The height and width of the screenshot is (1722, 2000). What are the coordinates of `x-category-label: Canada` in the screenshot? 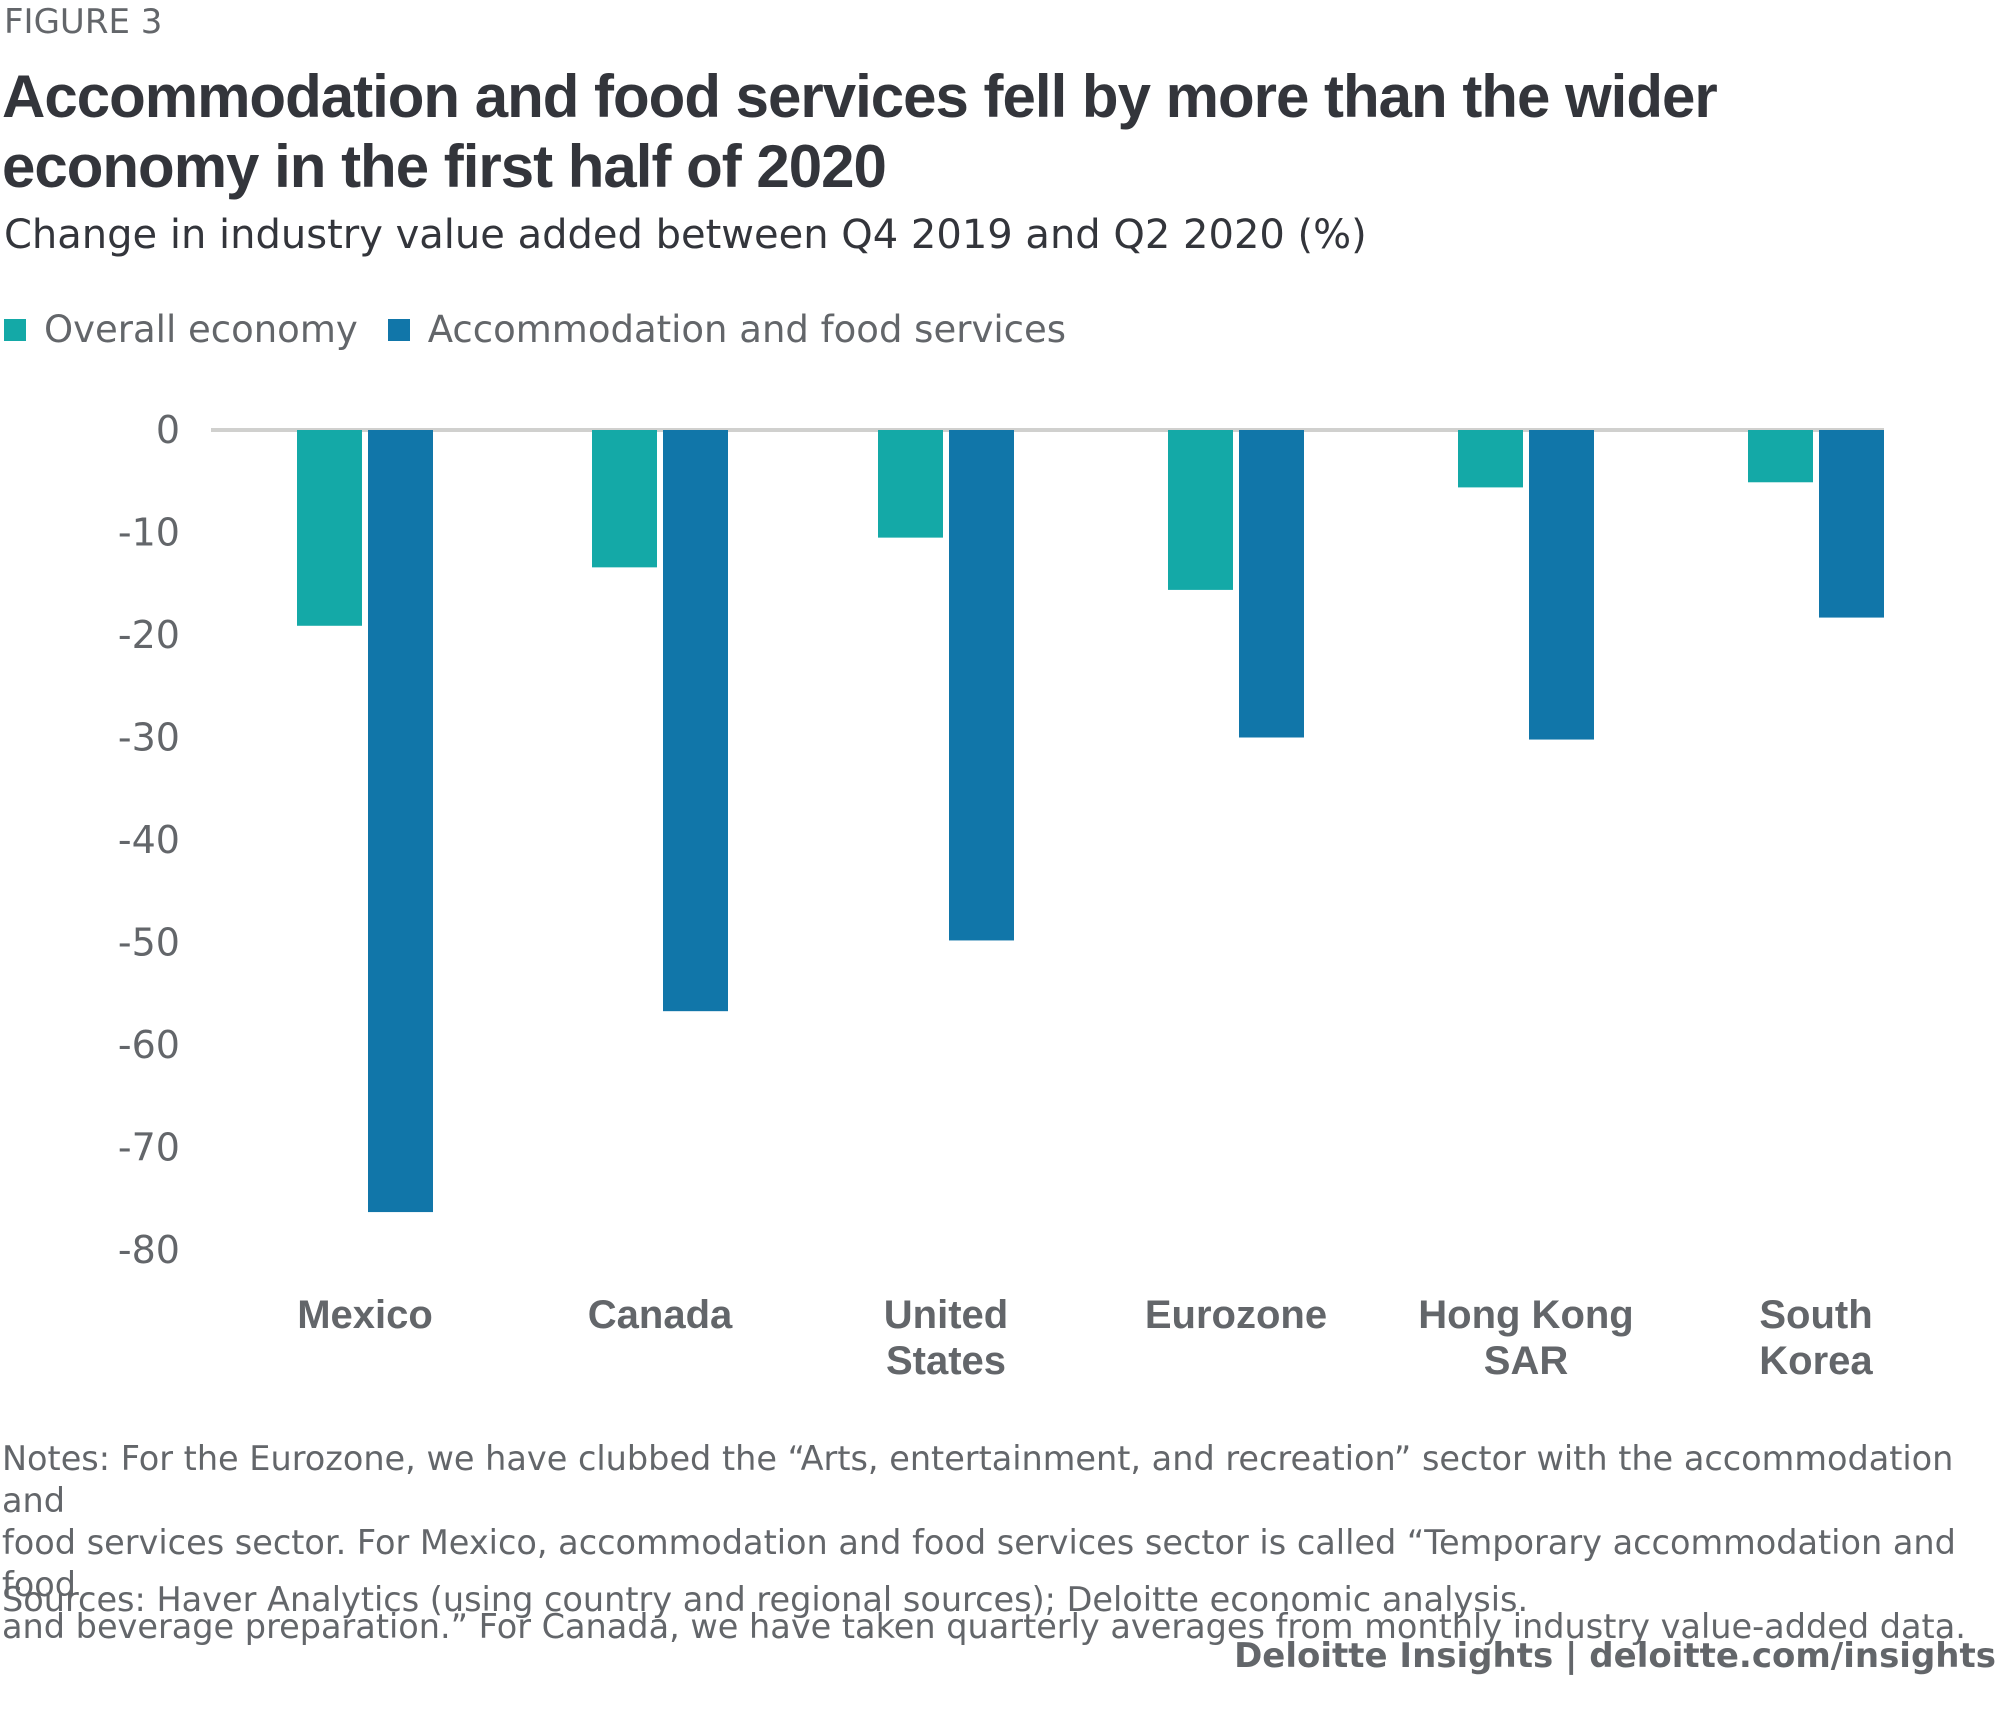 It's located at (660, 1315).